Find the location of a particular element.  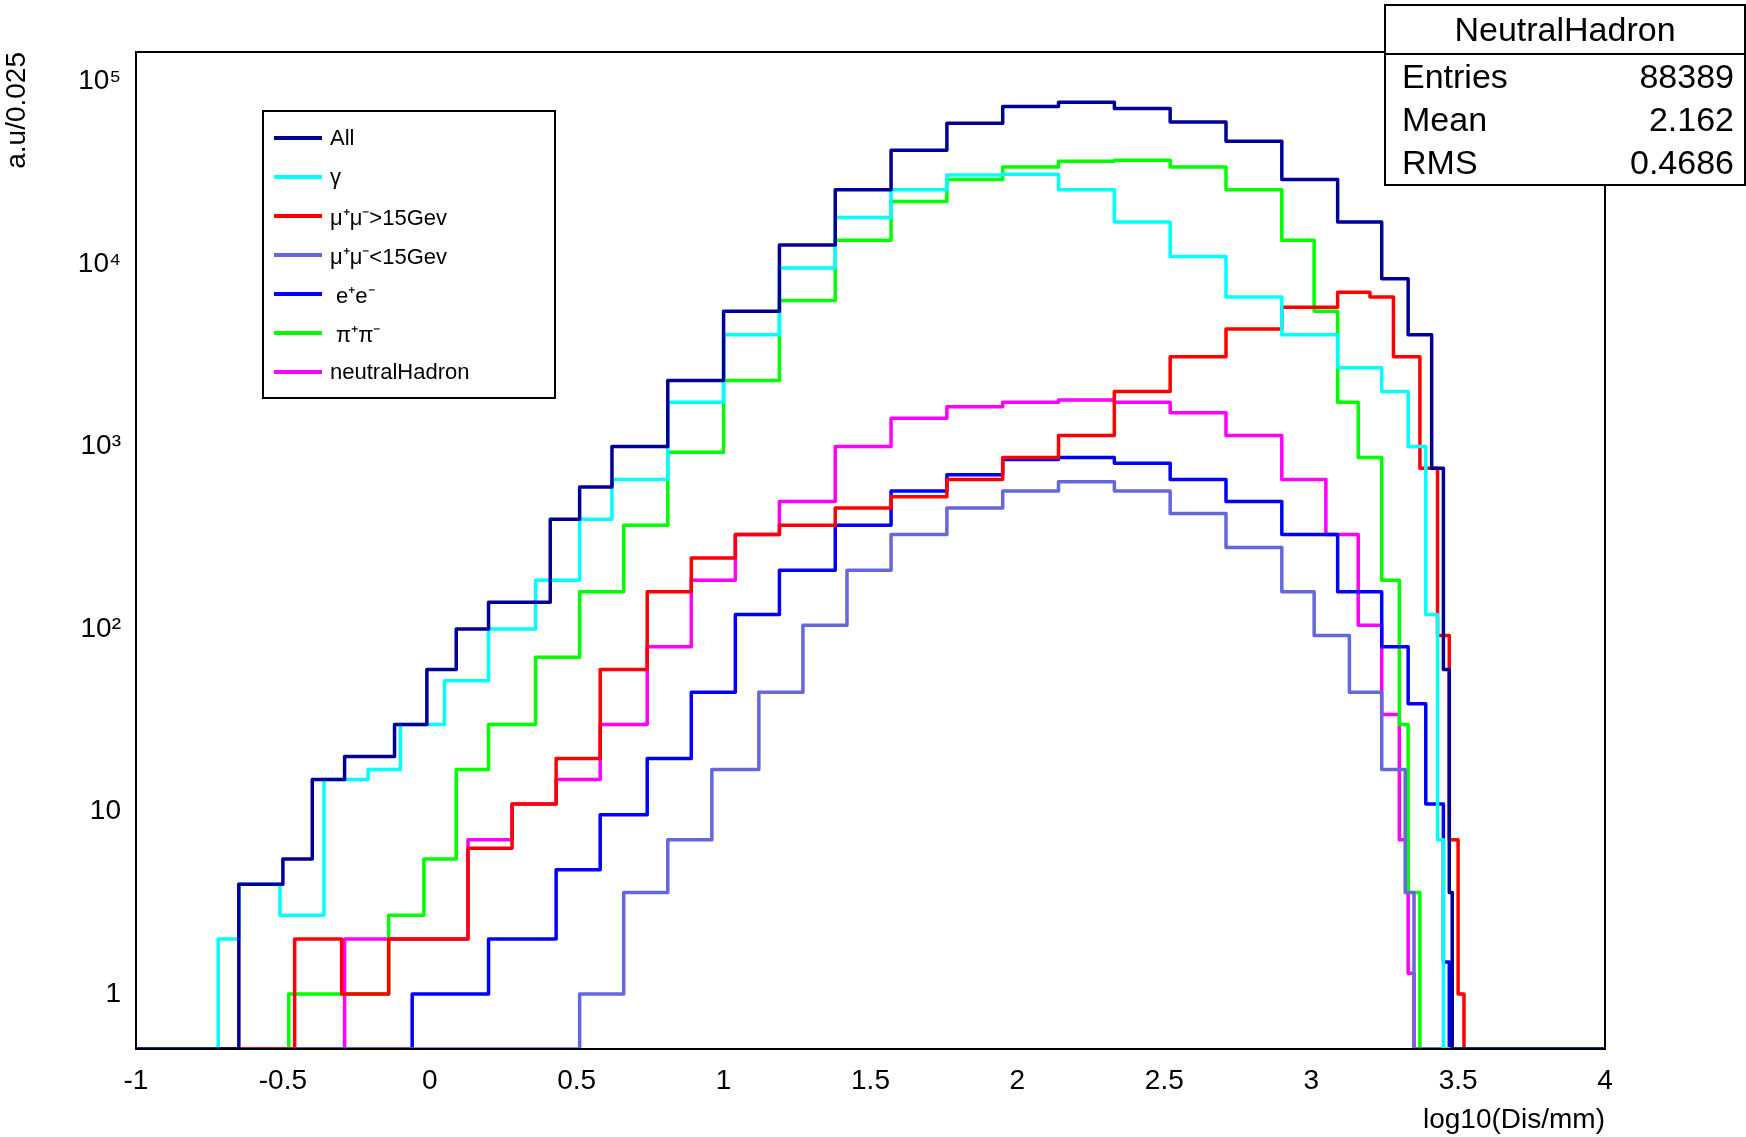

text: 88389 is located at coordinates (1686, 76).